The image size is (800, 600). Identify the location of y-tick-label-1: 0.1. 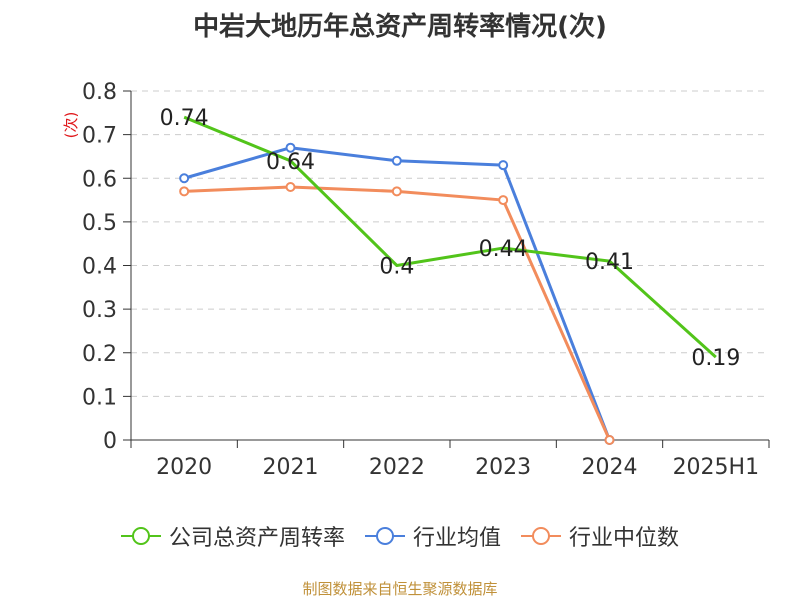
(99, 397).